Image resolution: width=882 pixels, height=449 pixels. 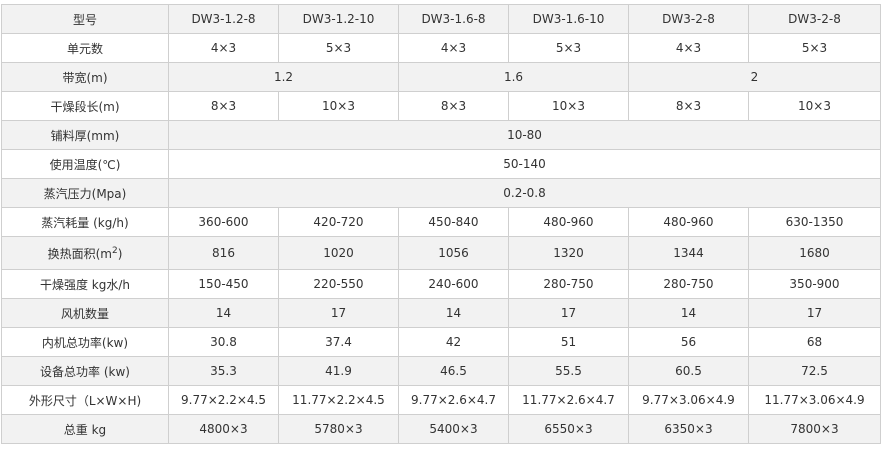 What do you see at coordinates (283, 77) in the screenshot?
I see `cell: 1.2` at bounding box center [283, 77].